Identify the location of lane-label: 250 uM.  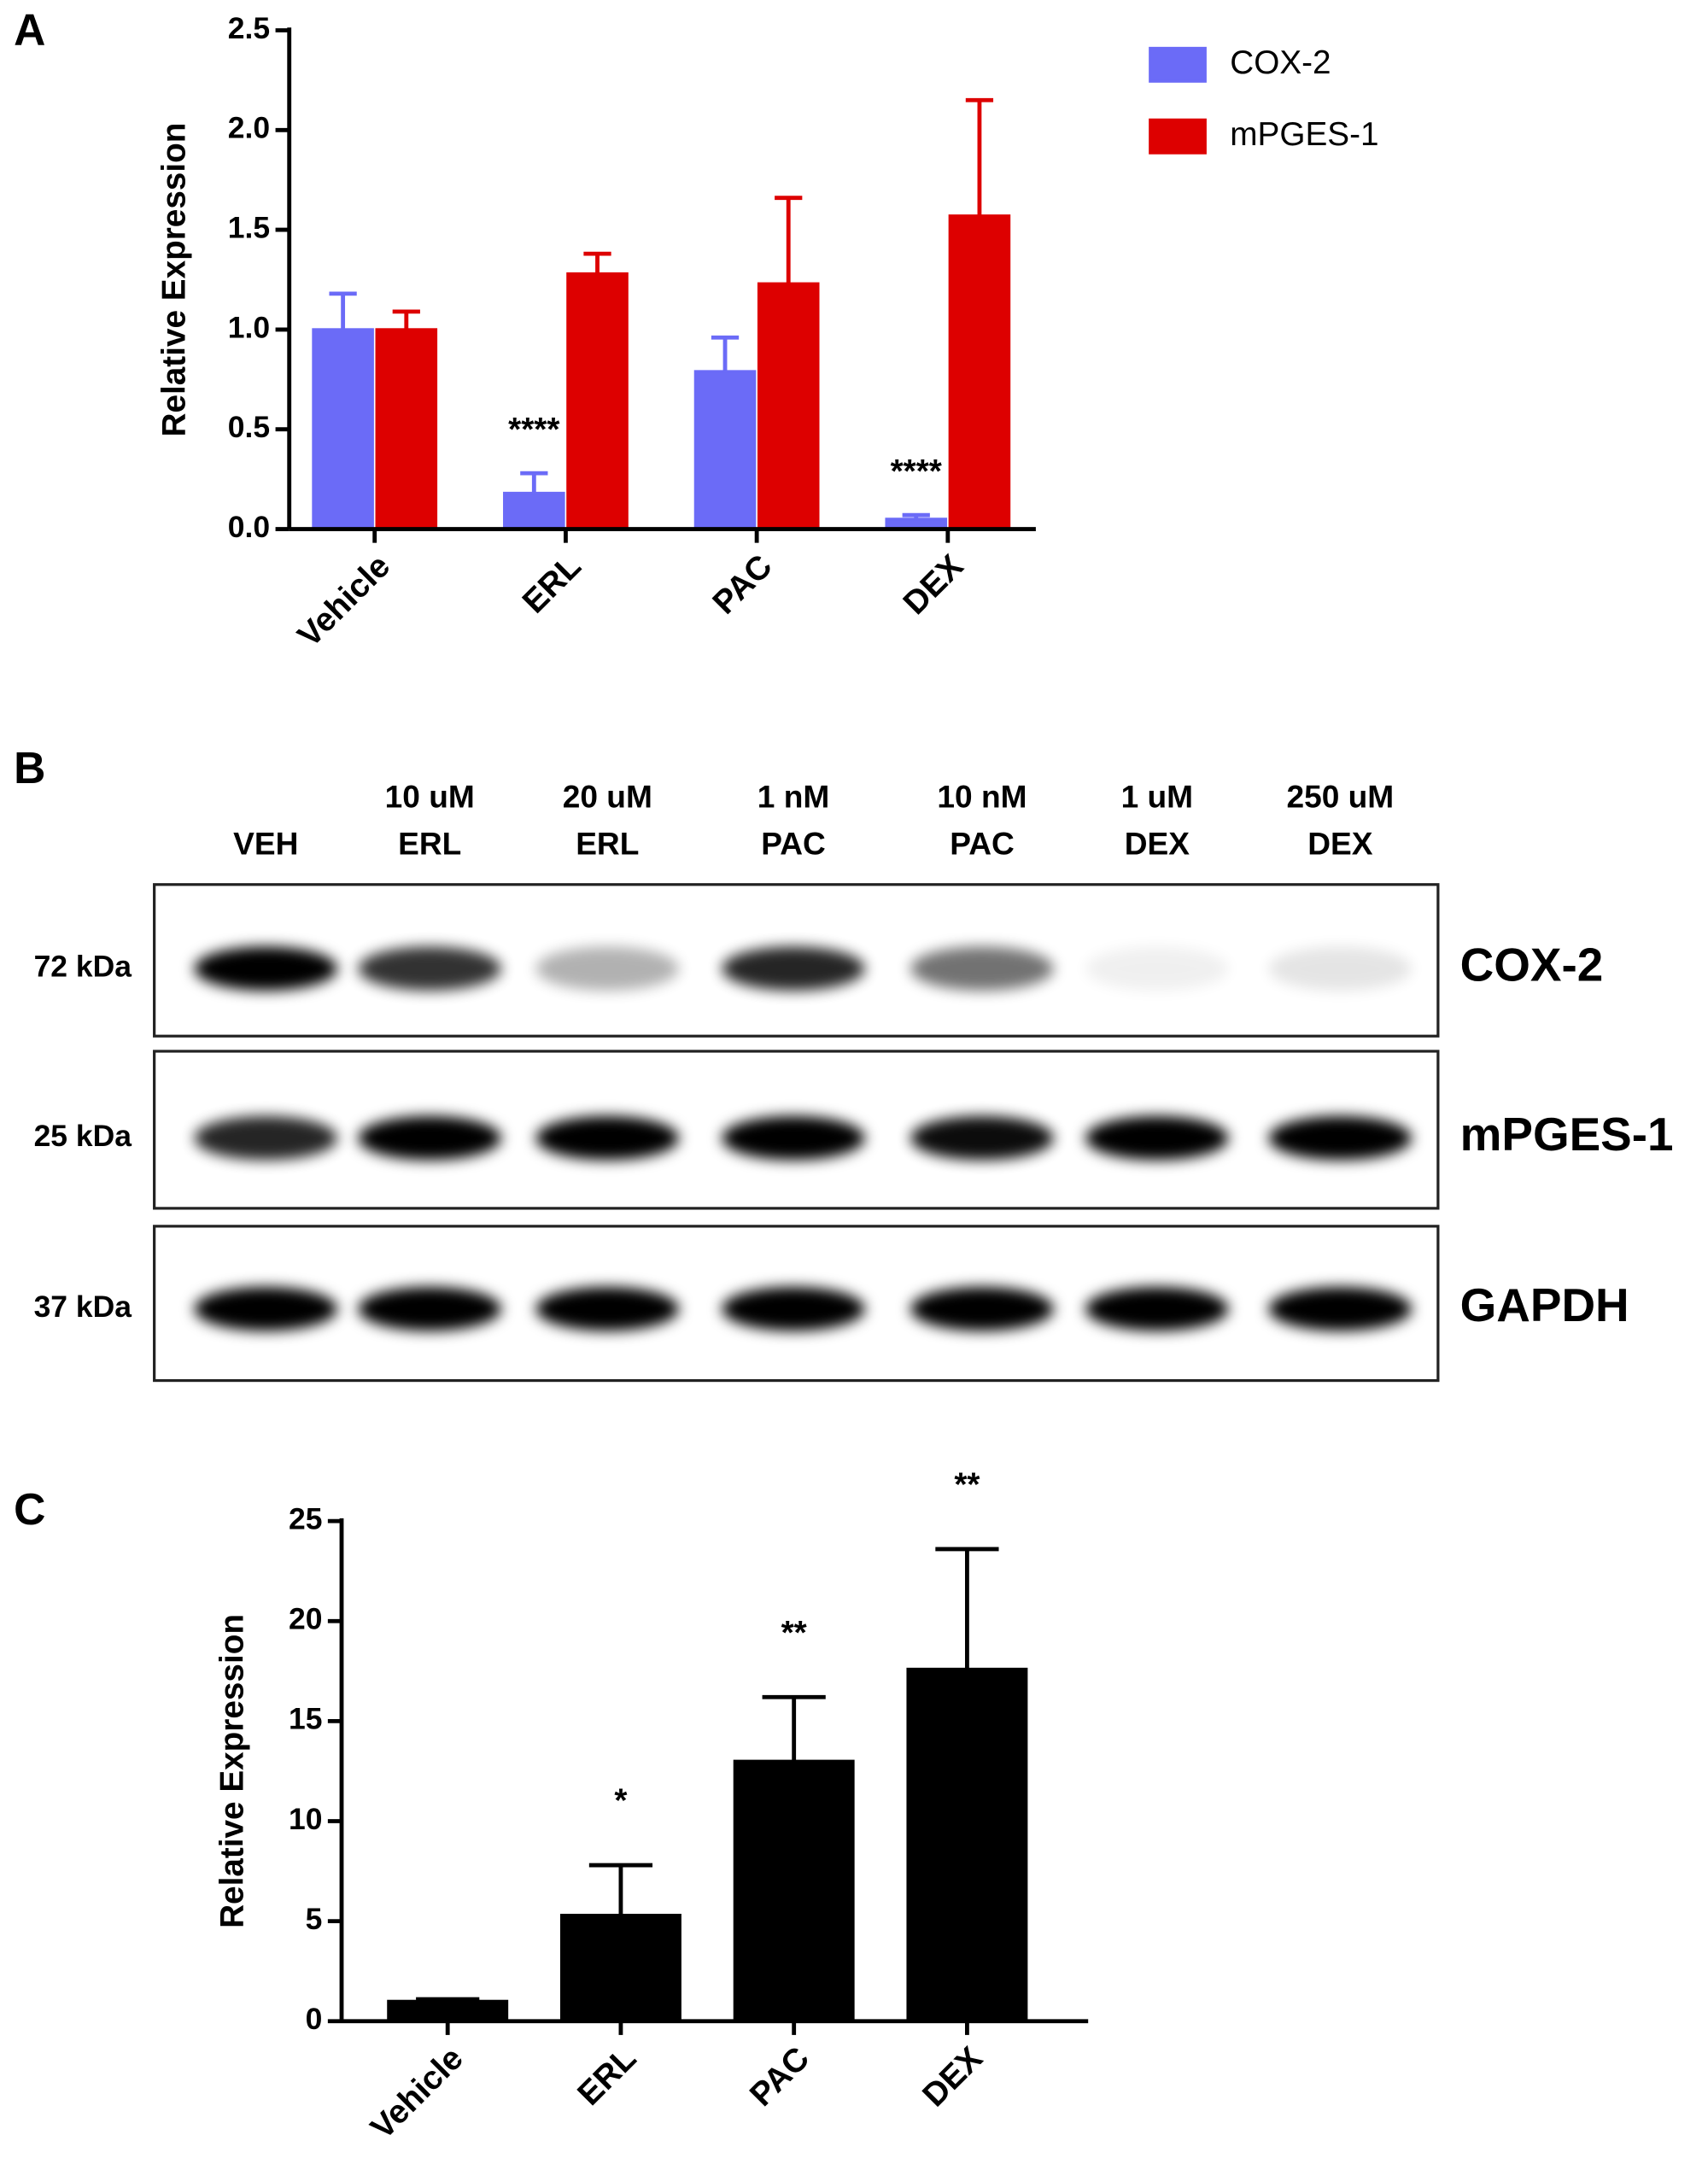
(1340, 797).